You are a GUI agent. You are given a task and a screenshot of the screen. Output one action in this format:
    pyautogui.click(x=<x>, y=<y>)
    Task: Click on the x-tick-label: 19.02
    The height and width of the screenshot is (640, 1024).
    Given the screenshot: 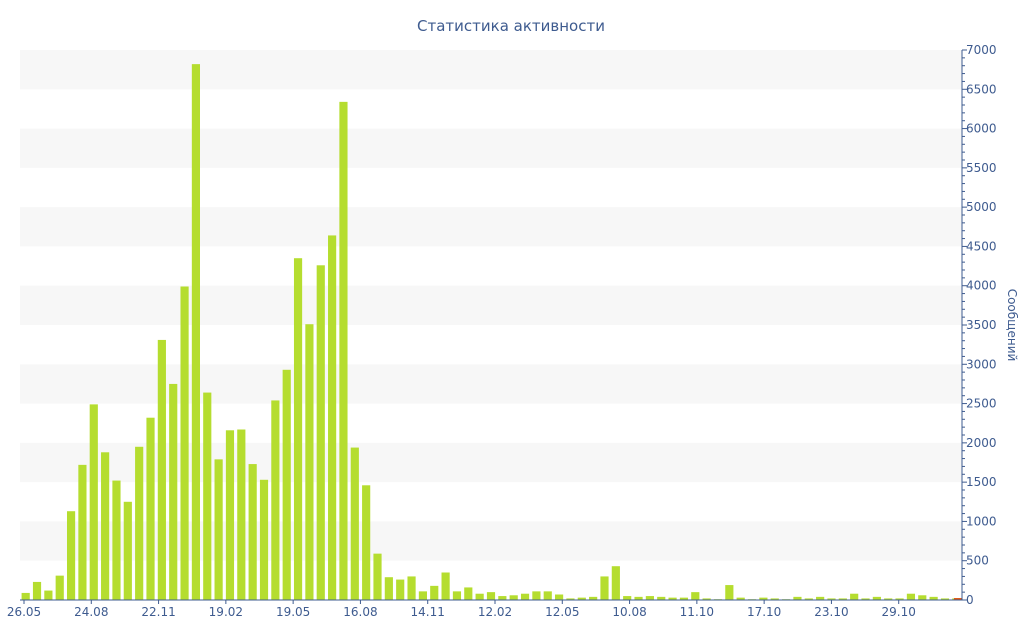 What is the action you would take?
    pyautogui.click(x=226, y=612)
    